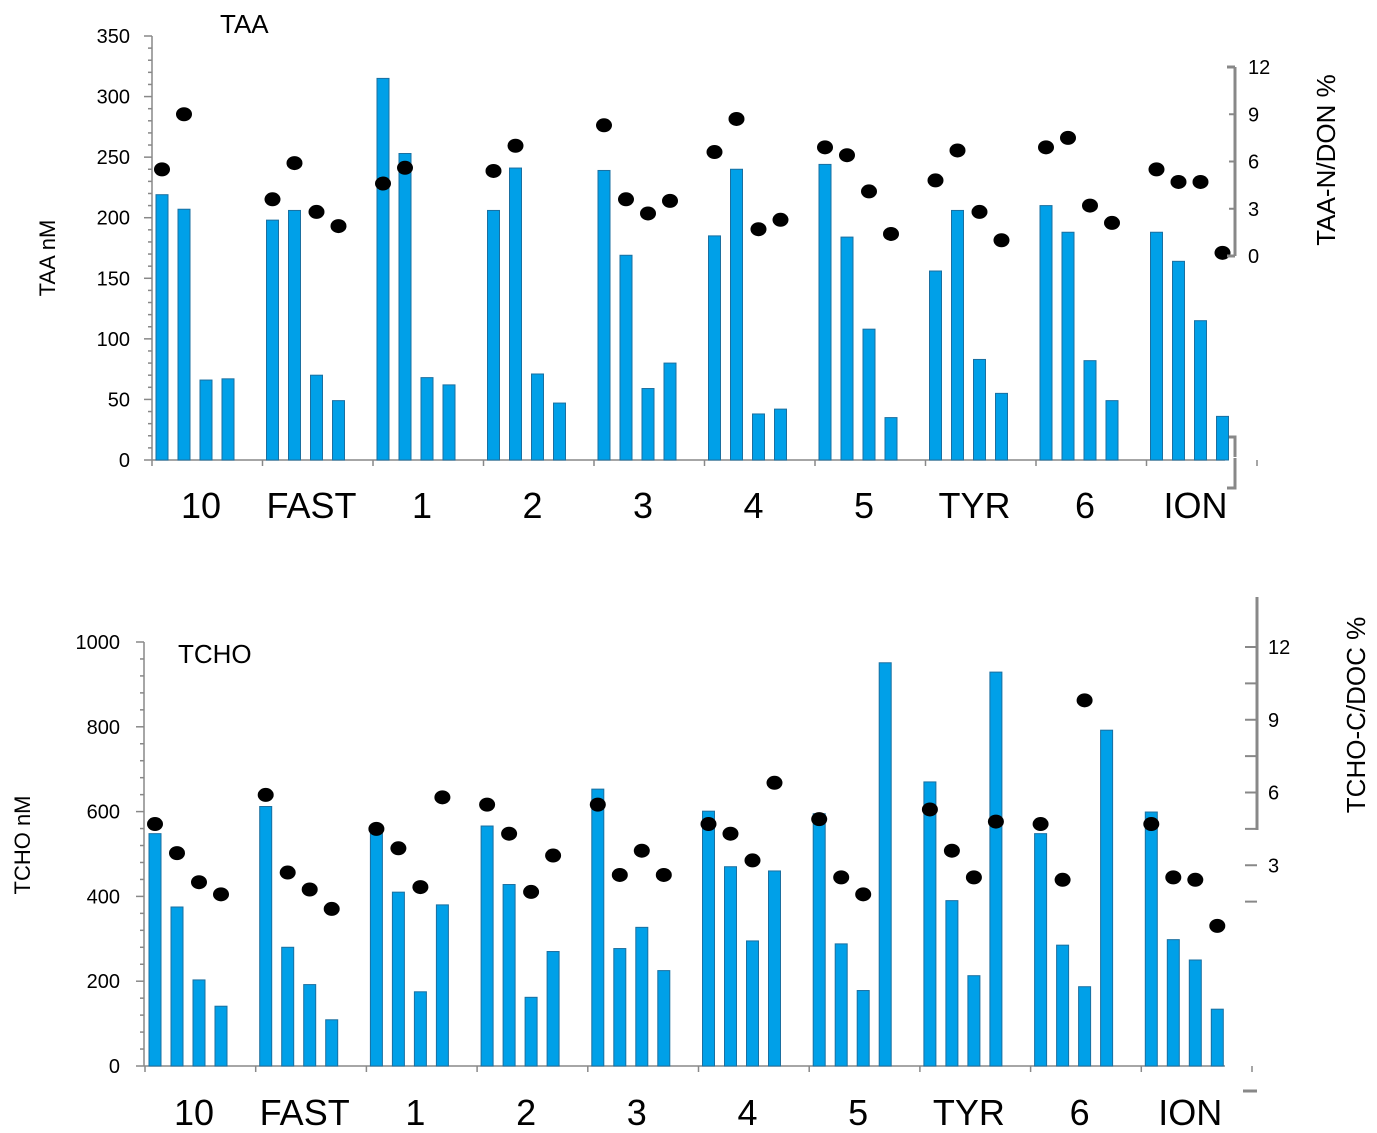  What do you see at coordinates (1273, 794) in the screenshot?
I see `y2-tick-label: 6` at bounding box center [1273, 794].